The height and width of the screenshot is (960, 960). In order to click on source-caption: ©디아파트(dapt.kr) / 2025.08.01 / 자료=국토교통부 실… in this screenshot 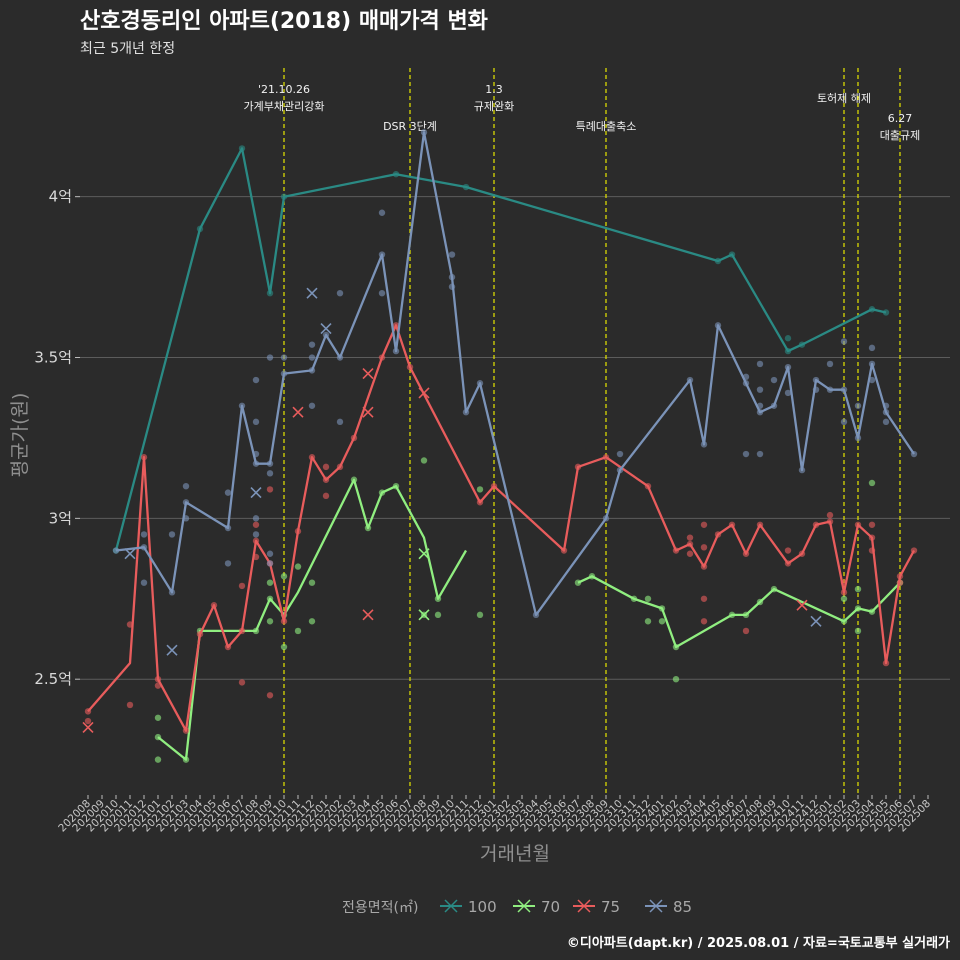, I will do `click(758, 943)`.